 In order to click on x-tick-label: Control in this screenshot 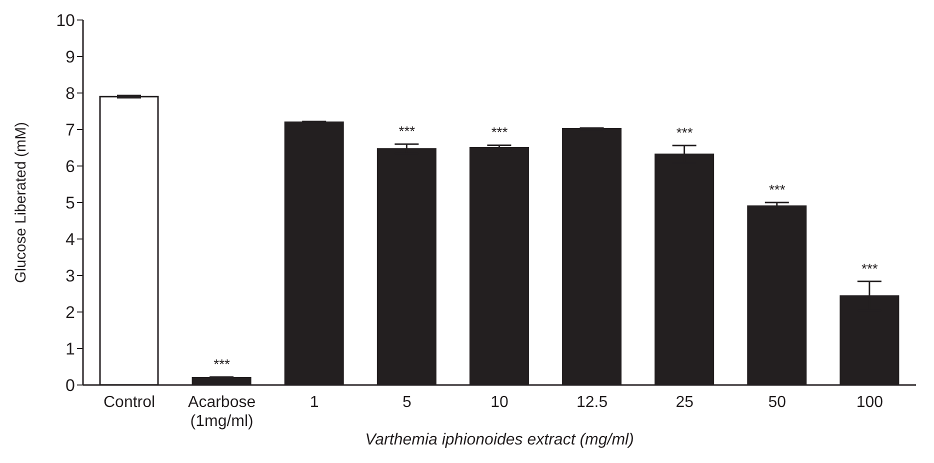, I will do `click(129, 402)`.